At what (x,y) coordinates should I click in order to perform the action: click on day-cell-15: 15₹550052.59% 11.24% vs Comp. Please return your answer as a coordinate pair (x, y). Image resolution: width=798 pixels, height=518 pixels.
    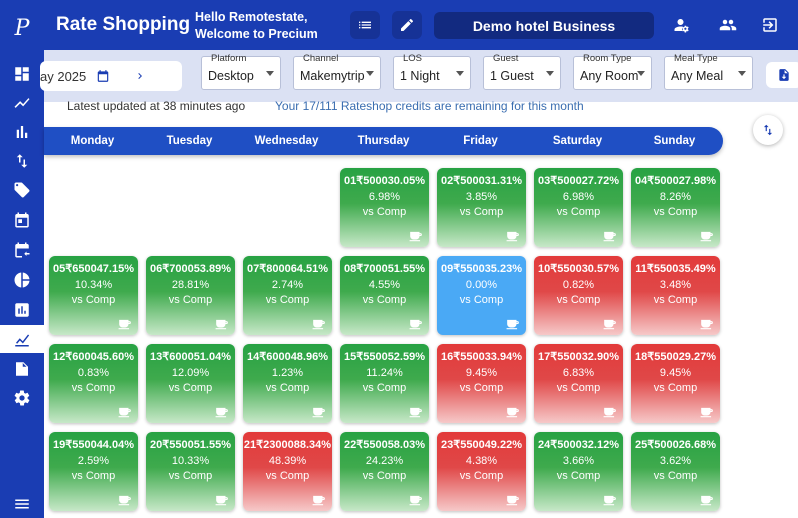
    Looking at the image, I should click on (384, 383).